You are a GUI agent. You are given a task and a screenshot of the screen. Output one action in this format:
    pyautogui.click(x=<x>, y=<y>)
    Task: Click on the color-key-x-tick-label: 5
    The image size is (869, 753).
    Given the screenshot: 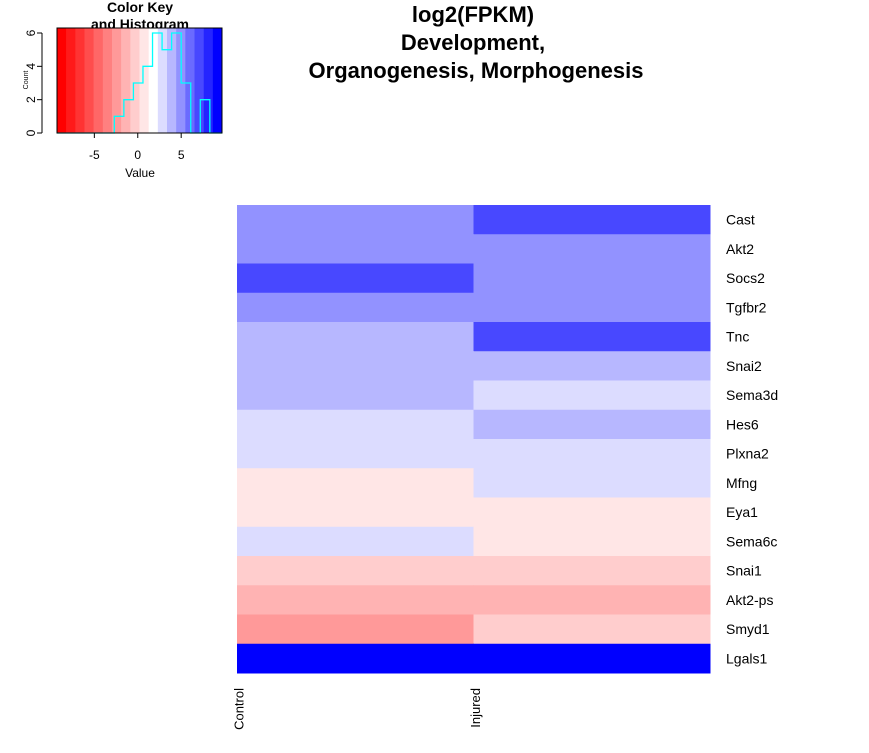 What is the action you would take?
    pyautogui.click(x=181, y=155)
    